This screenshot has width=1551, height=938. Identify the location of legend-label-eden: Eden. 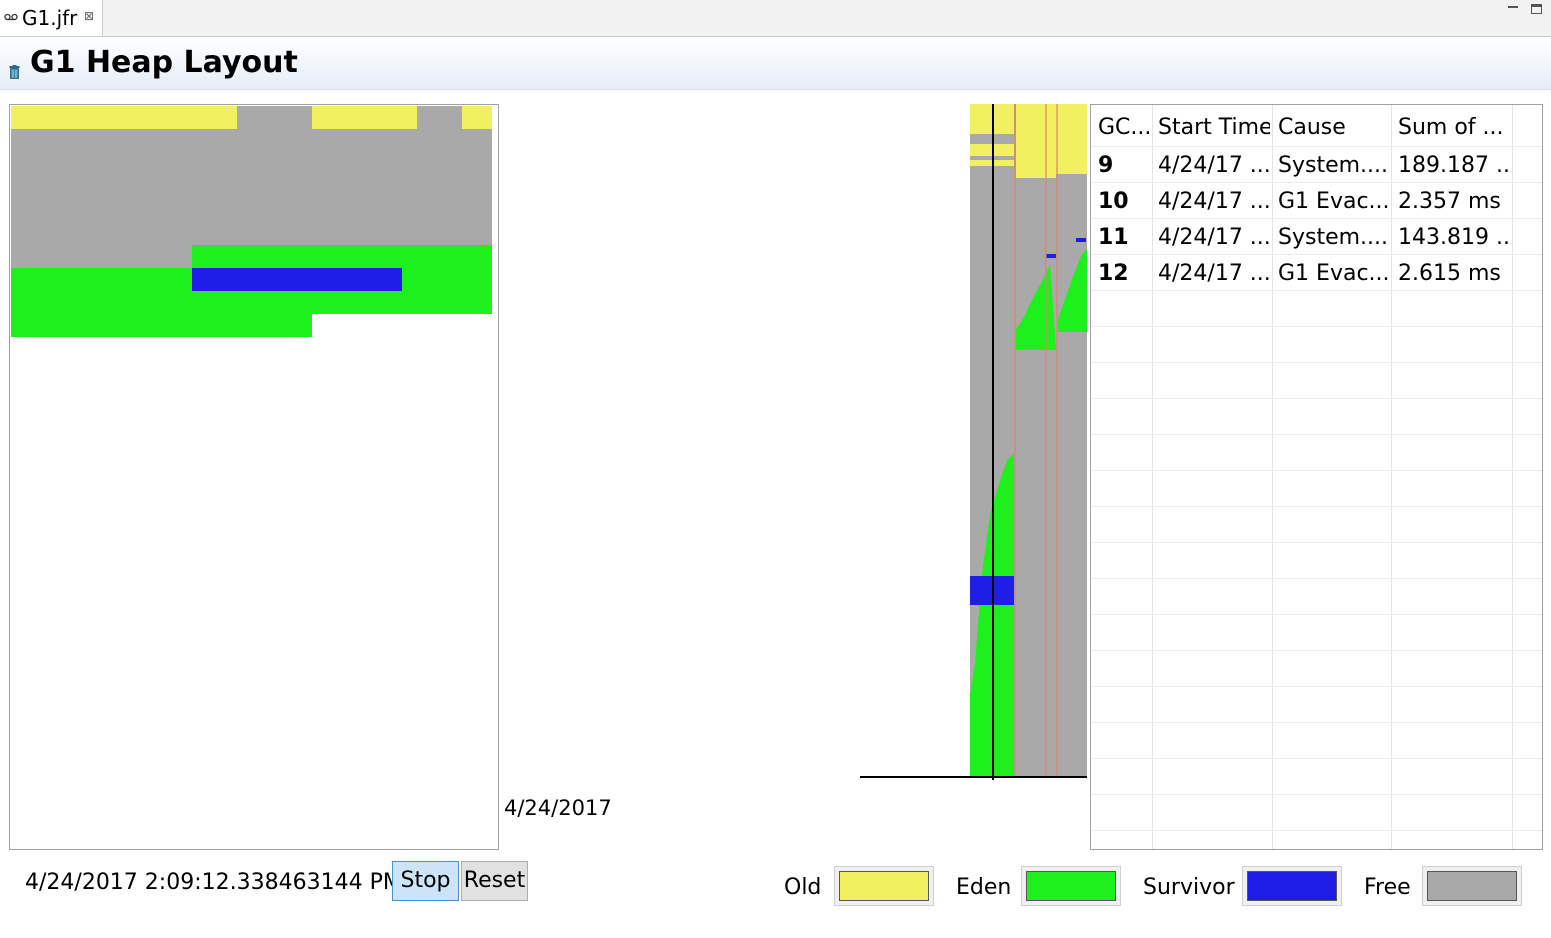
(984, 887).